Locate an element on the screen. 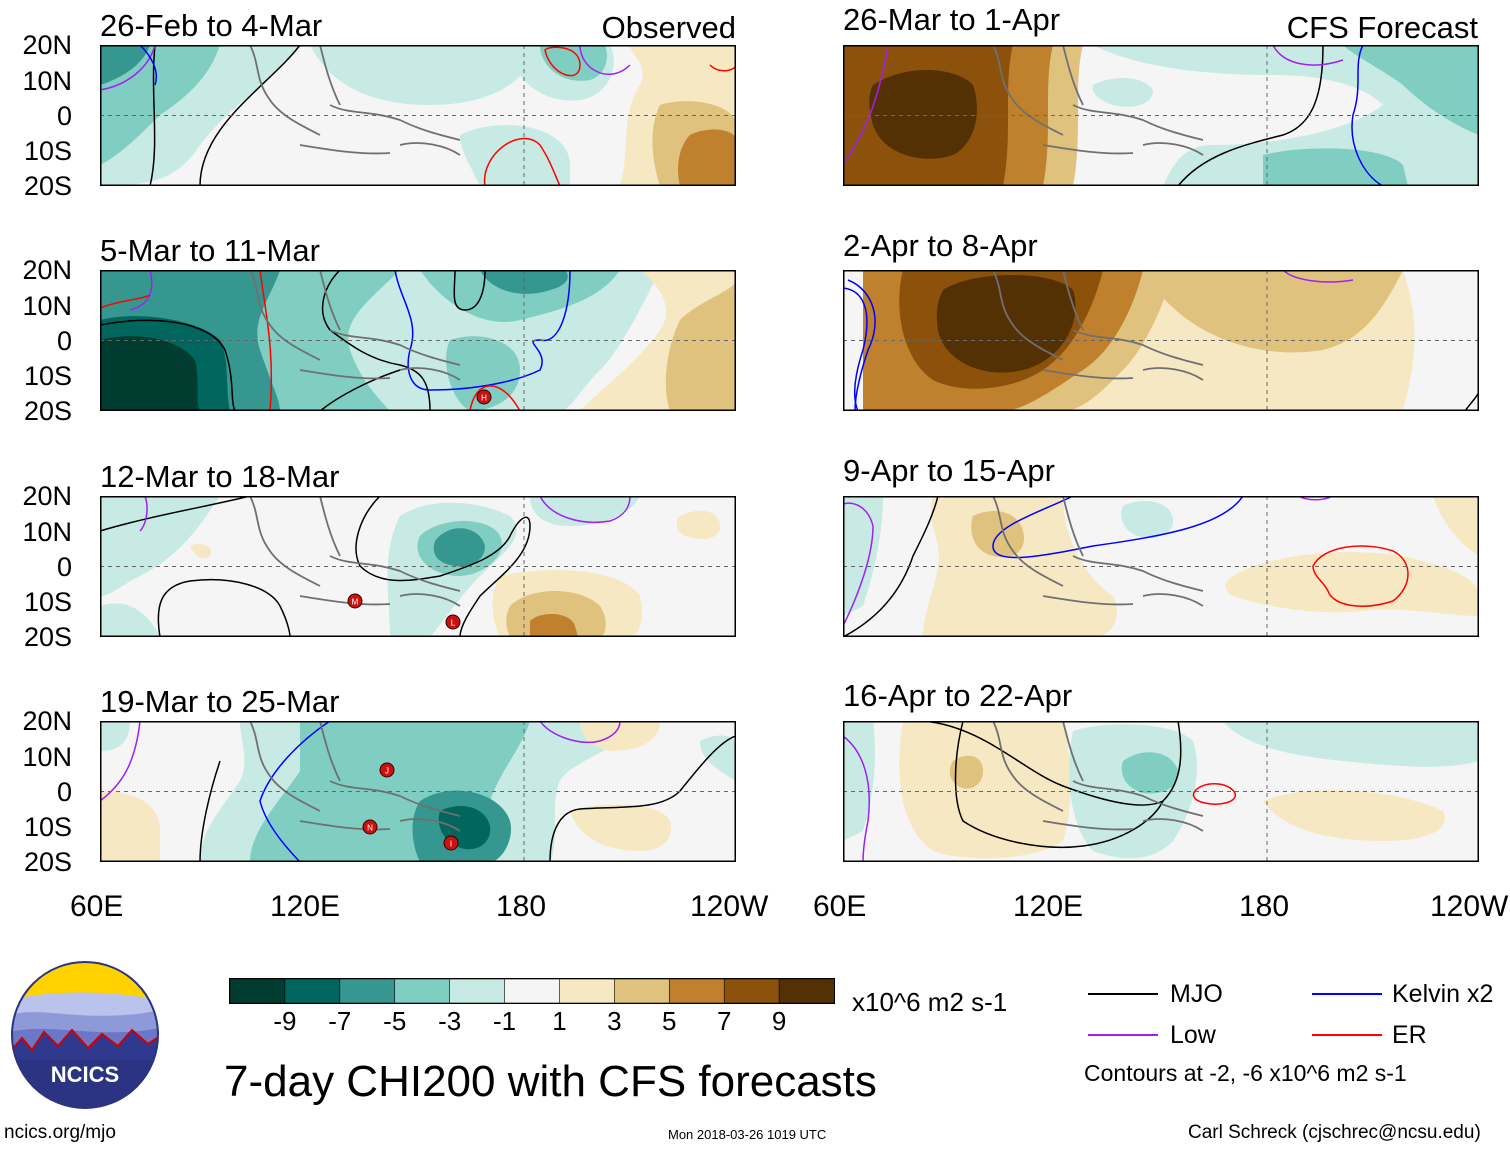 The width and height of the screenshot is (1510, 1149). panel-title-3: 12-Mar to 18-Mar is located at coordinates (220, 476).